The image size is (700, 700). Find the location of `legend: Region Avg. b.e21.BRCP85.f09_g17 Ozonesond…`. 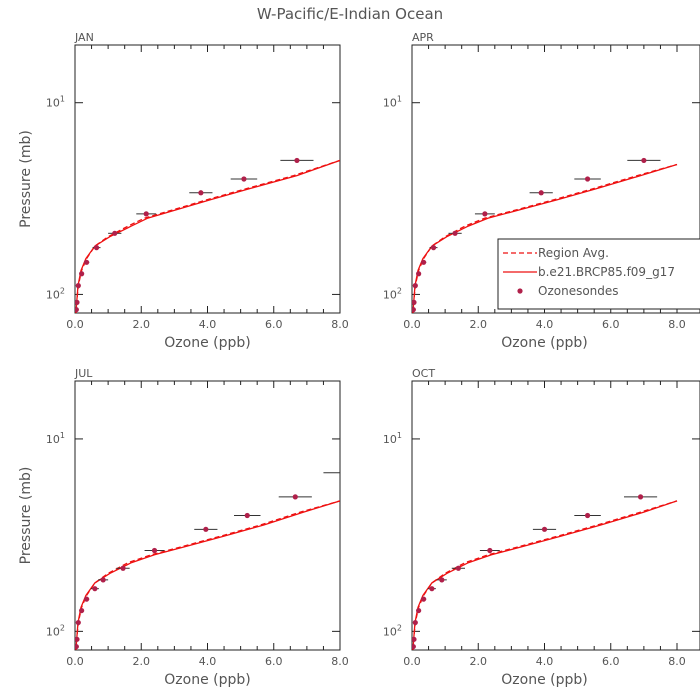

legend: Region Avg. b.e21.BRCP85.f09_g17 Ozonesond… is located at coordinates (598, 274).